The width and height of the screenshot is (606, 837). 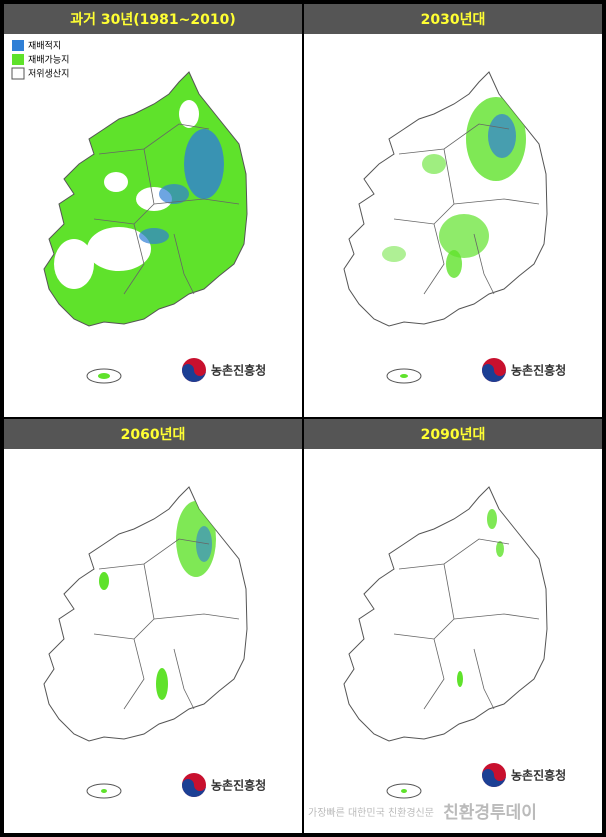 I want to click on panel-title: 과거 30년(1981~2010), so click(x=152, y=20).